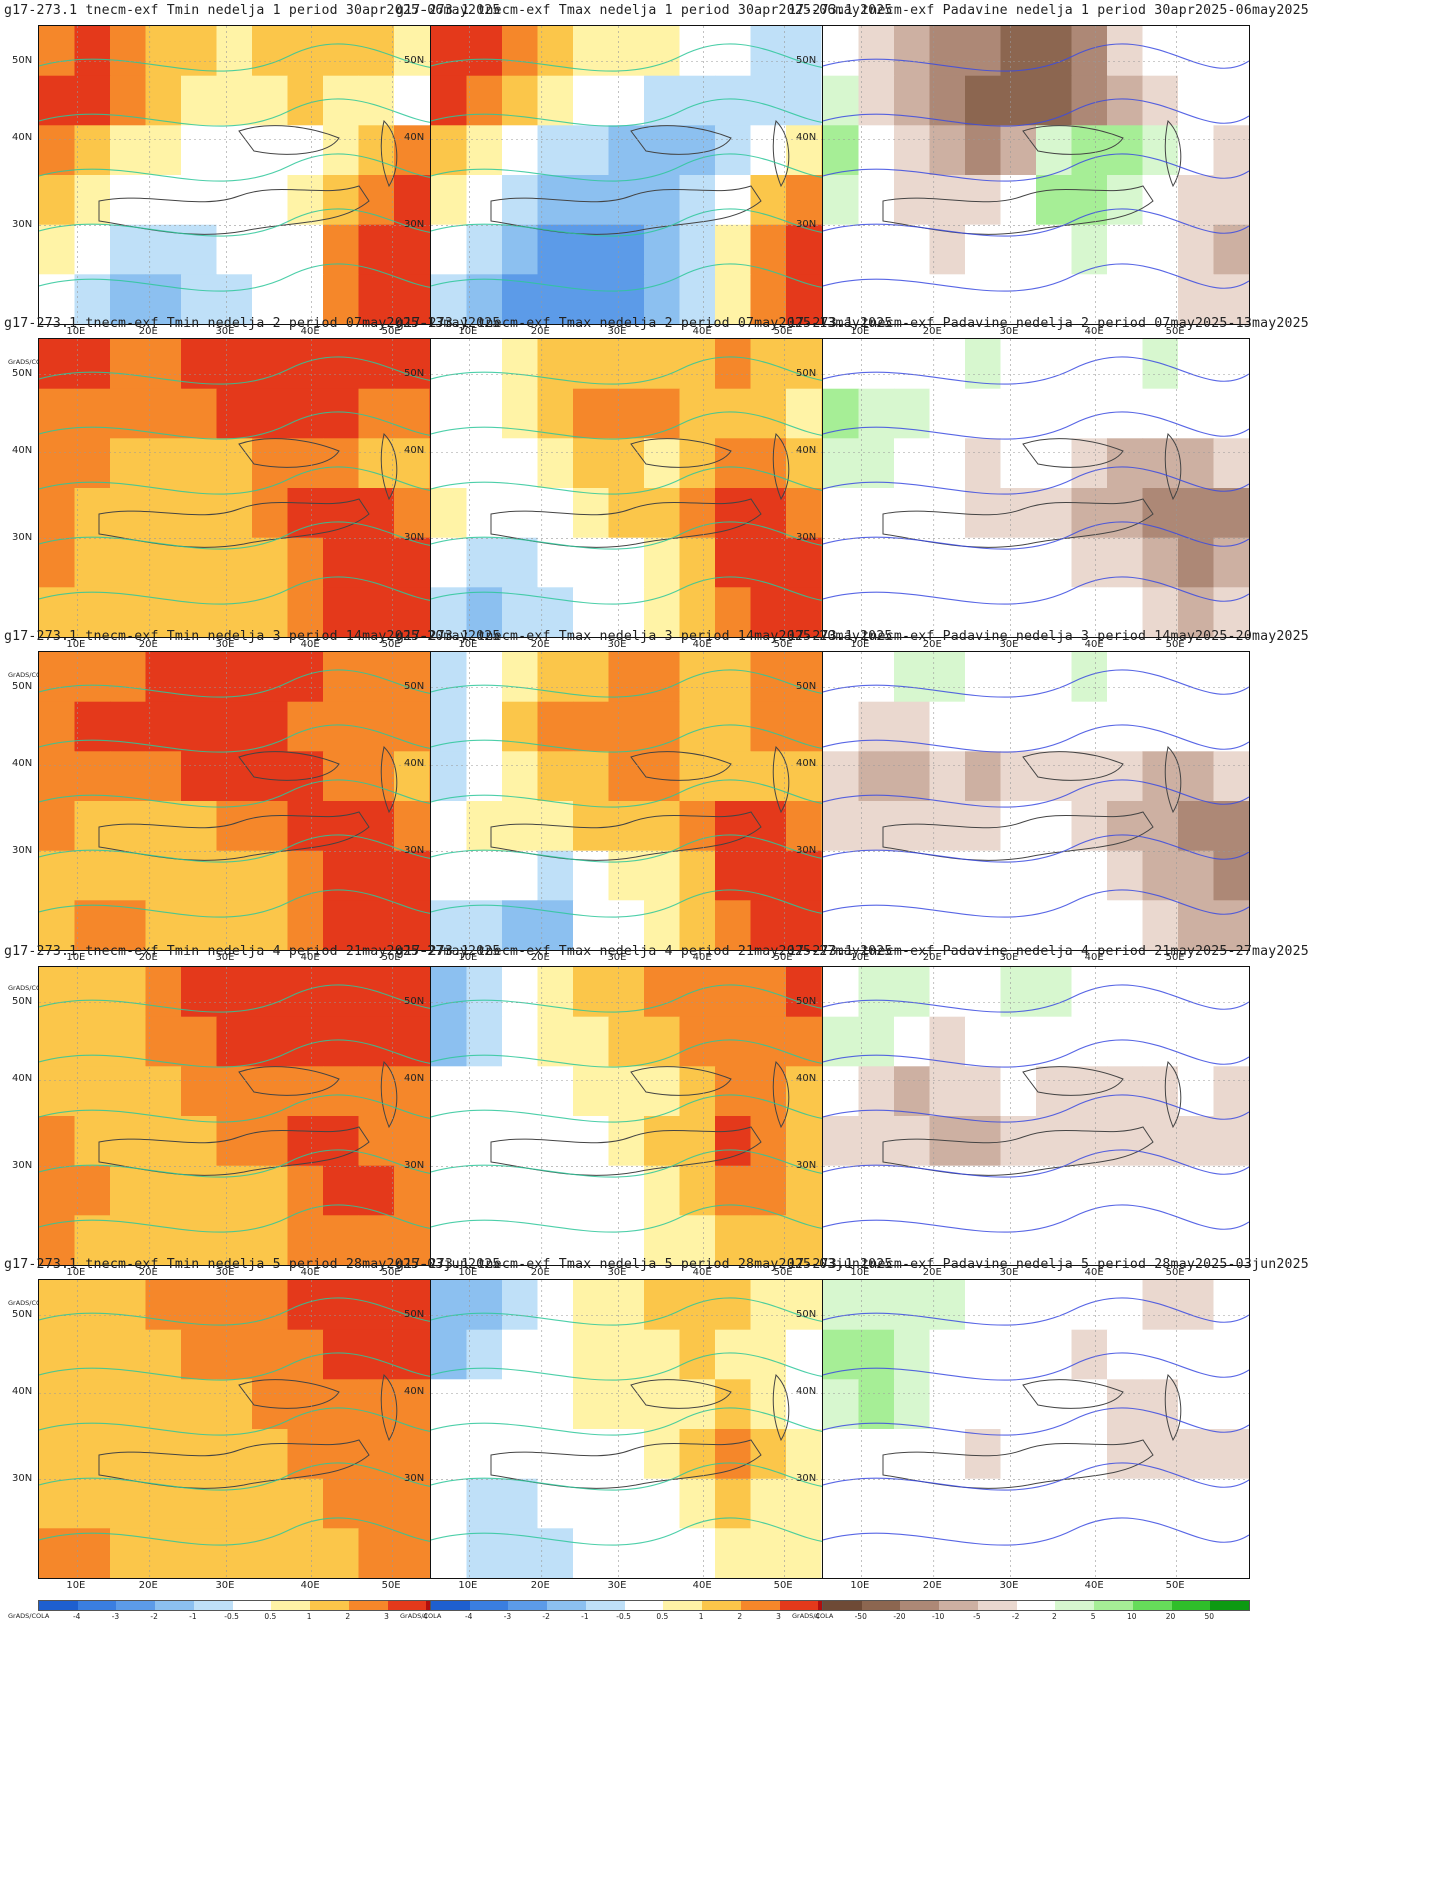 The width and height of the screenshot is (1433, 1895). I want to click on longitude-label: 20E, so click(540, 644).